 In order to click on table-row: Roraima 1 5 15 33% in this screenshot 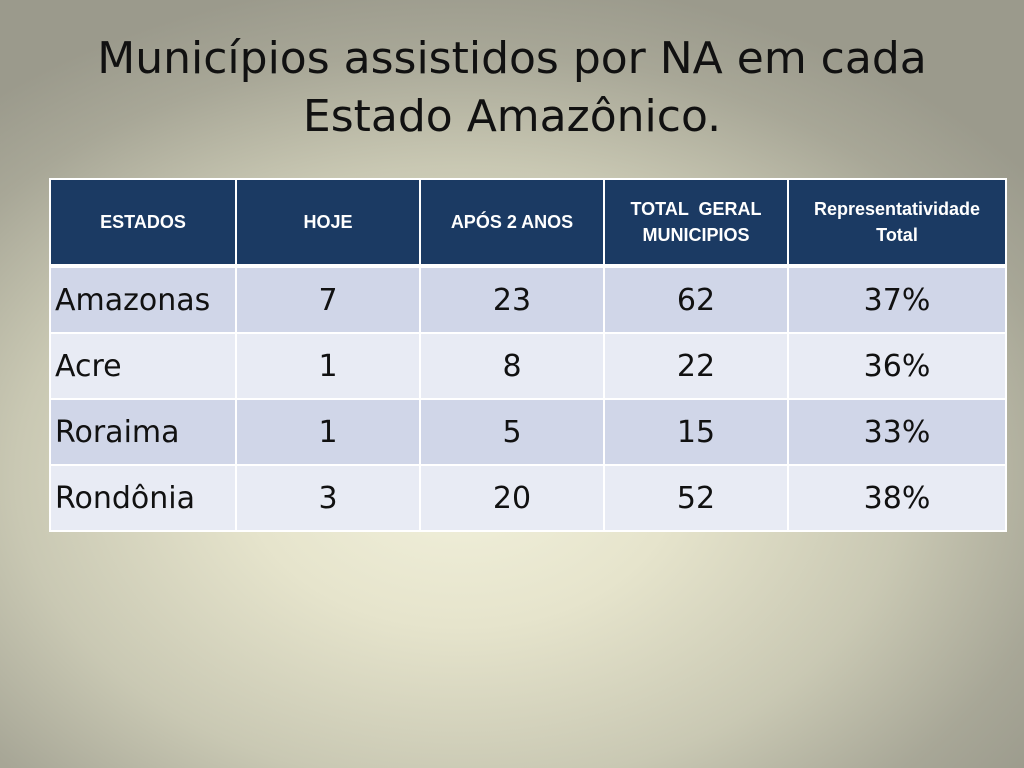, I will do `click(528, 432)`.